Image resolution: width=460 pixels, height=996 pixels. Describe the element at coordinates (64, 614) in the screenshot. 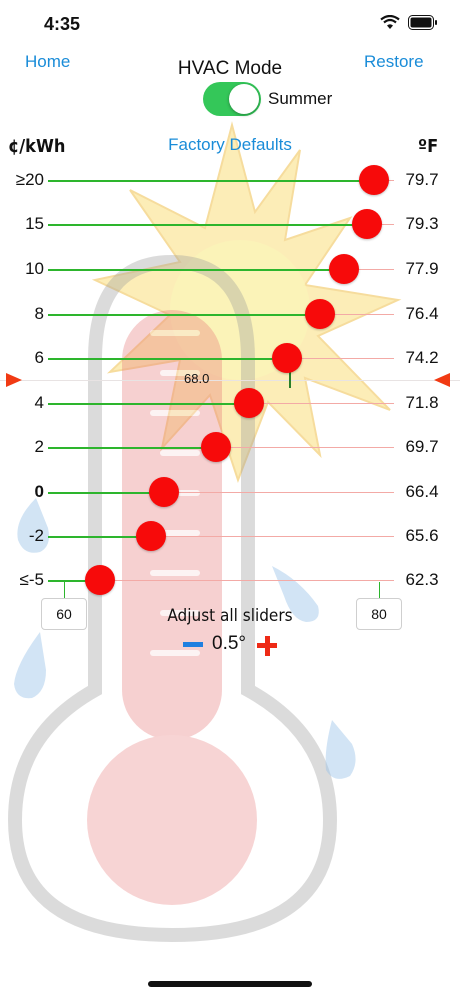

I see `scale-min-label: 60` at that location.